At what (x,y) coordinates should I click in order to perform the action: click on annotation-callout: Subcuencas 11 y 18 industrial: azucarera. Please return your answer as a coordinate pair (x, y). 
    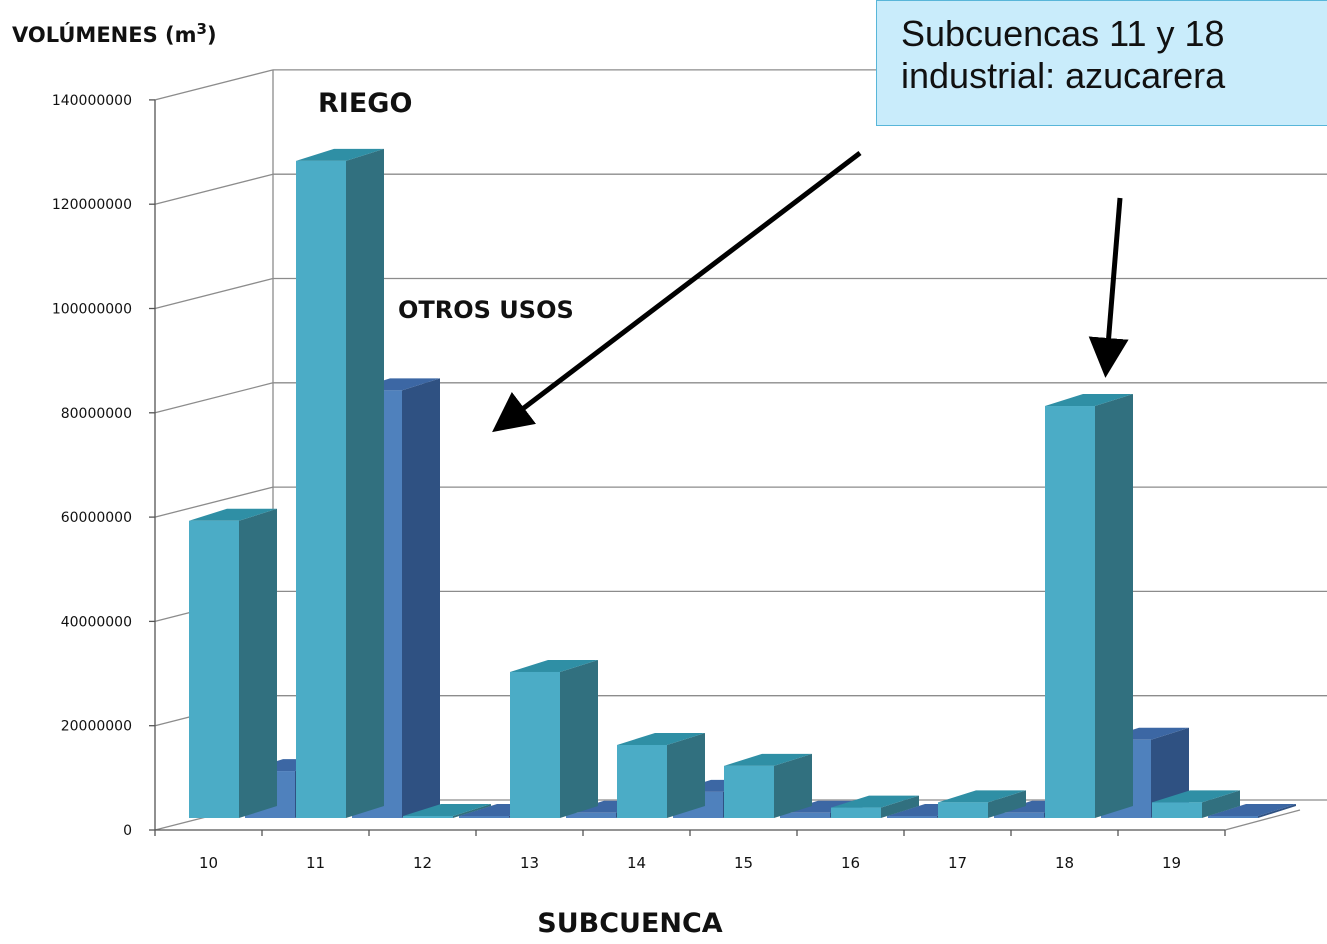
    Looking at the image, I should click on (1101, 63).